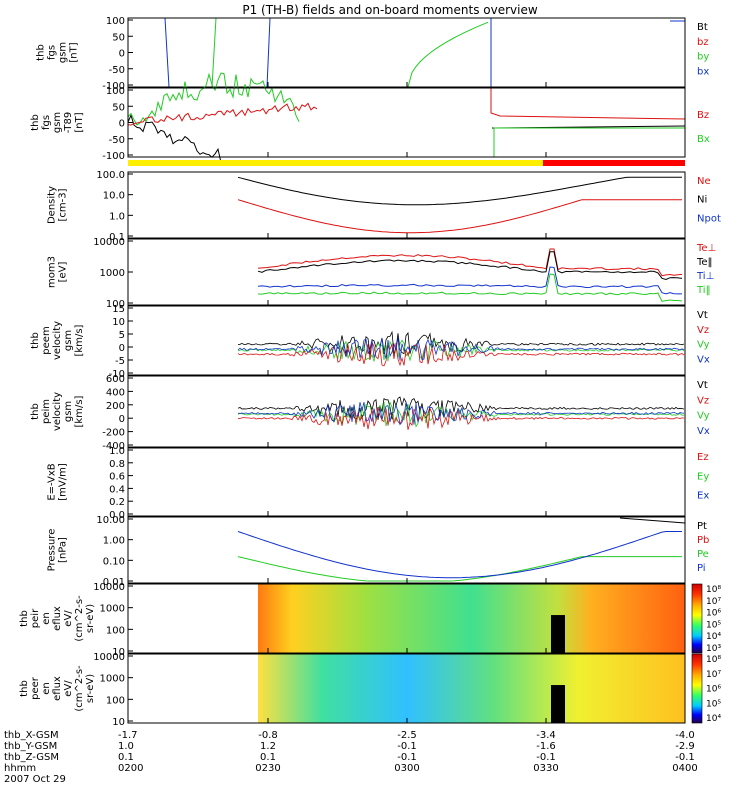  What do you see at coordinates (703, 416) in the screenshot?
I see `legend-vy: Vy` at bounding box center [703, 416].